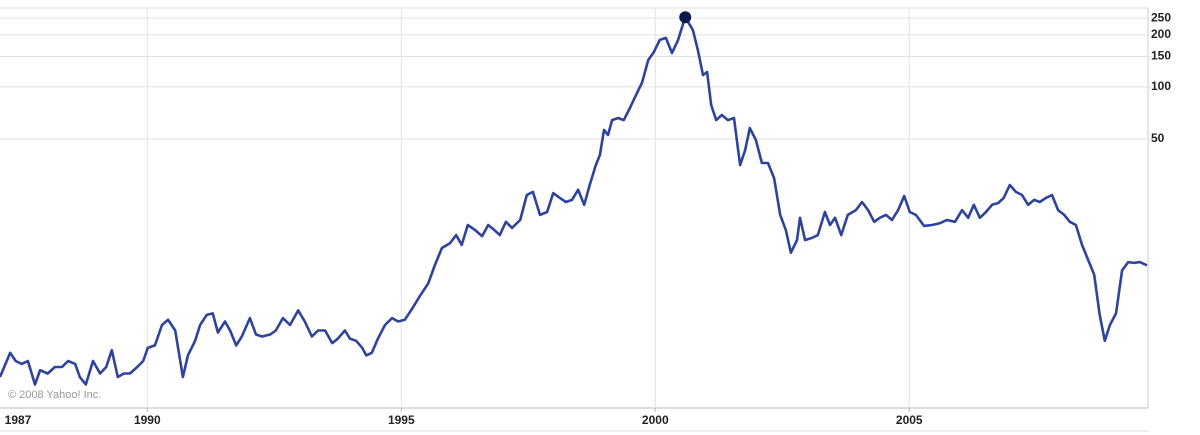 This screenshot has width=1200, height=435. What do you see at coordinates (685, 17) in the screenshot?
I see `peak-marker` at bounding box center [685, 17].